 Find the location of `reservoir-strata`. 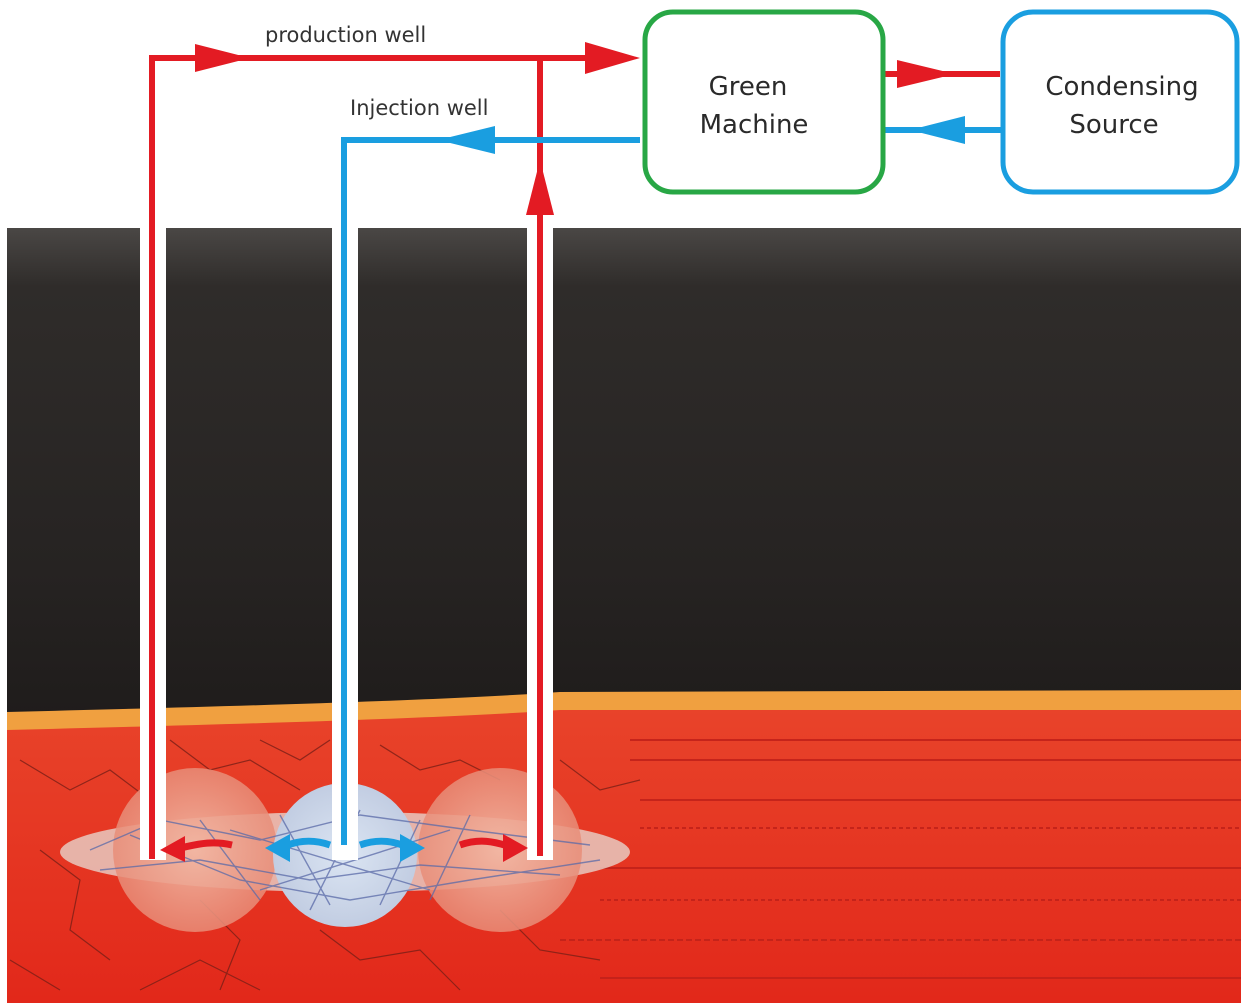

reservoir-strata is located at coordinates (900, 859).